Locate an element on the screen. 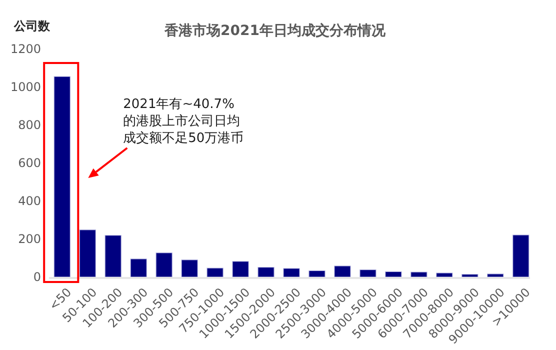  y-tick-label: 200 is located at coordinates (29, 239).